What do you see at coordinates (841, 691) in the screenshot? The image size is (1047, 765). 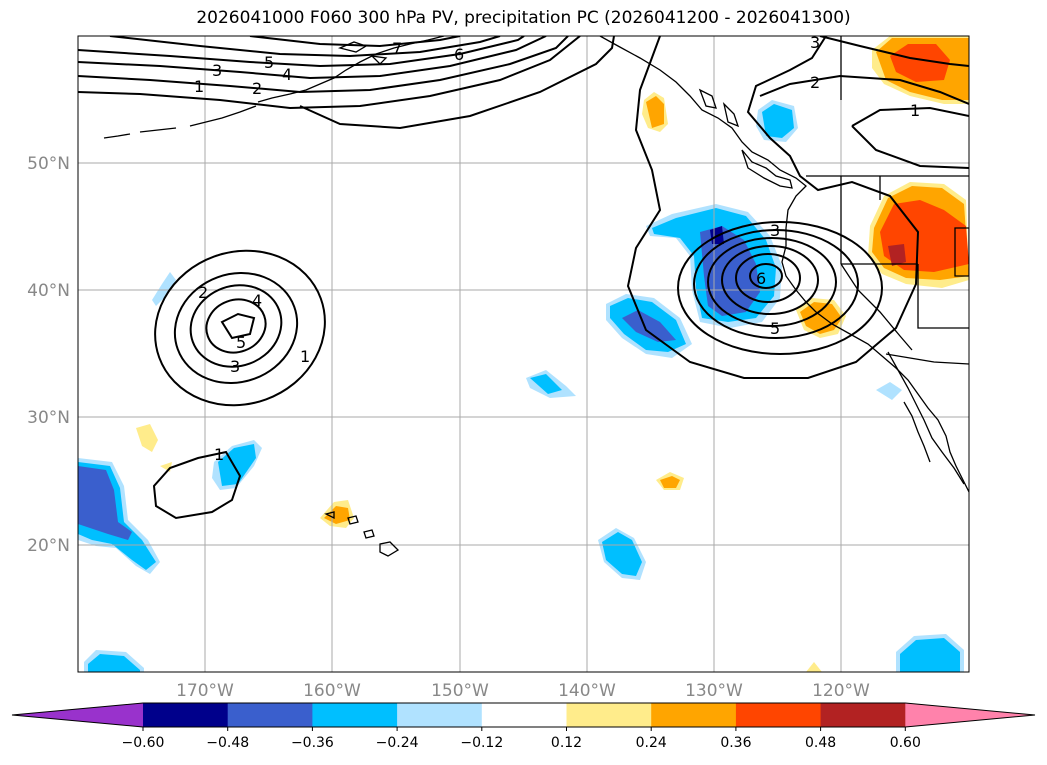 I see `lon-label: 120°W` at bounding box center [841, 691].